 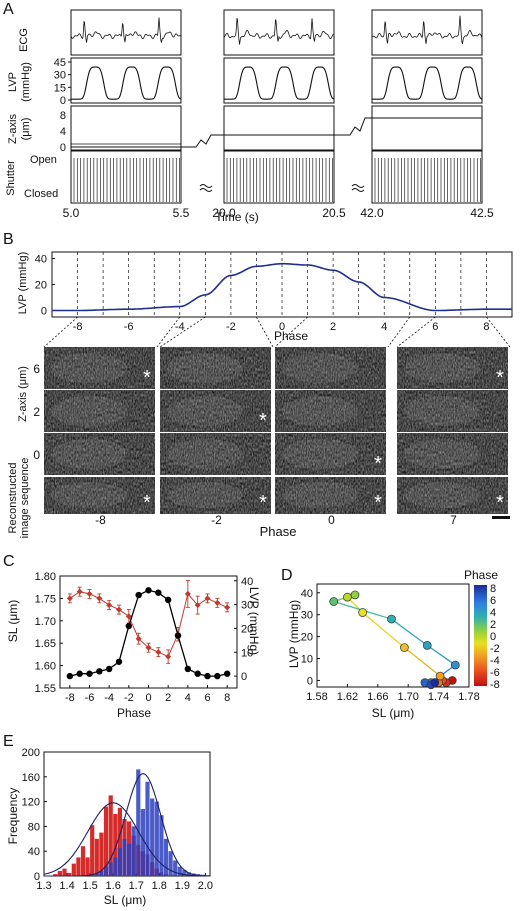 I want to click on panel-c-left-tick-label: 1.70, so click(x=45, y=622).